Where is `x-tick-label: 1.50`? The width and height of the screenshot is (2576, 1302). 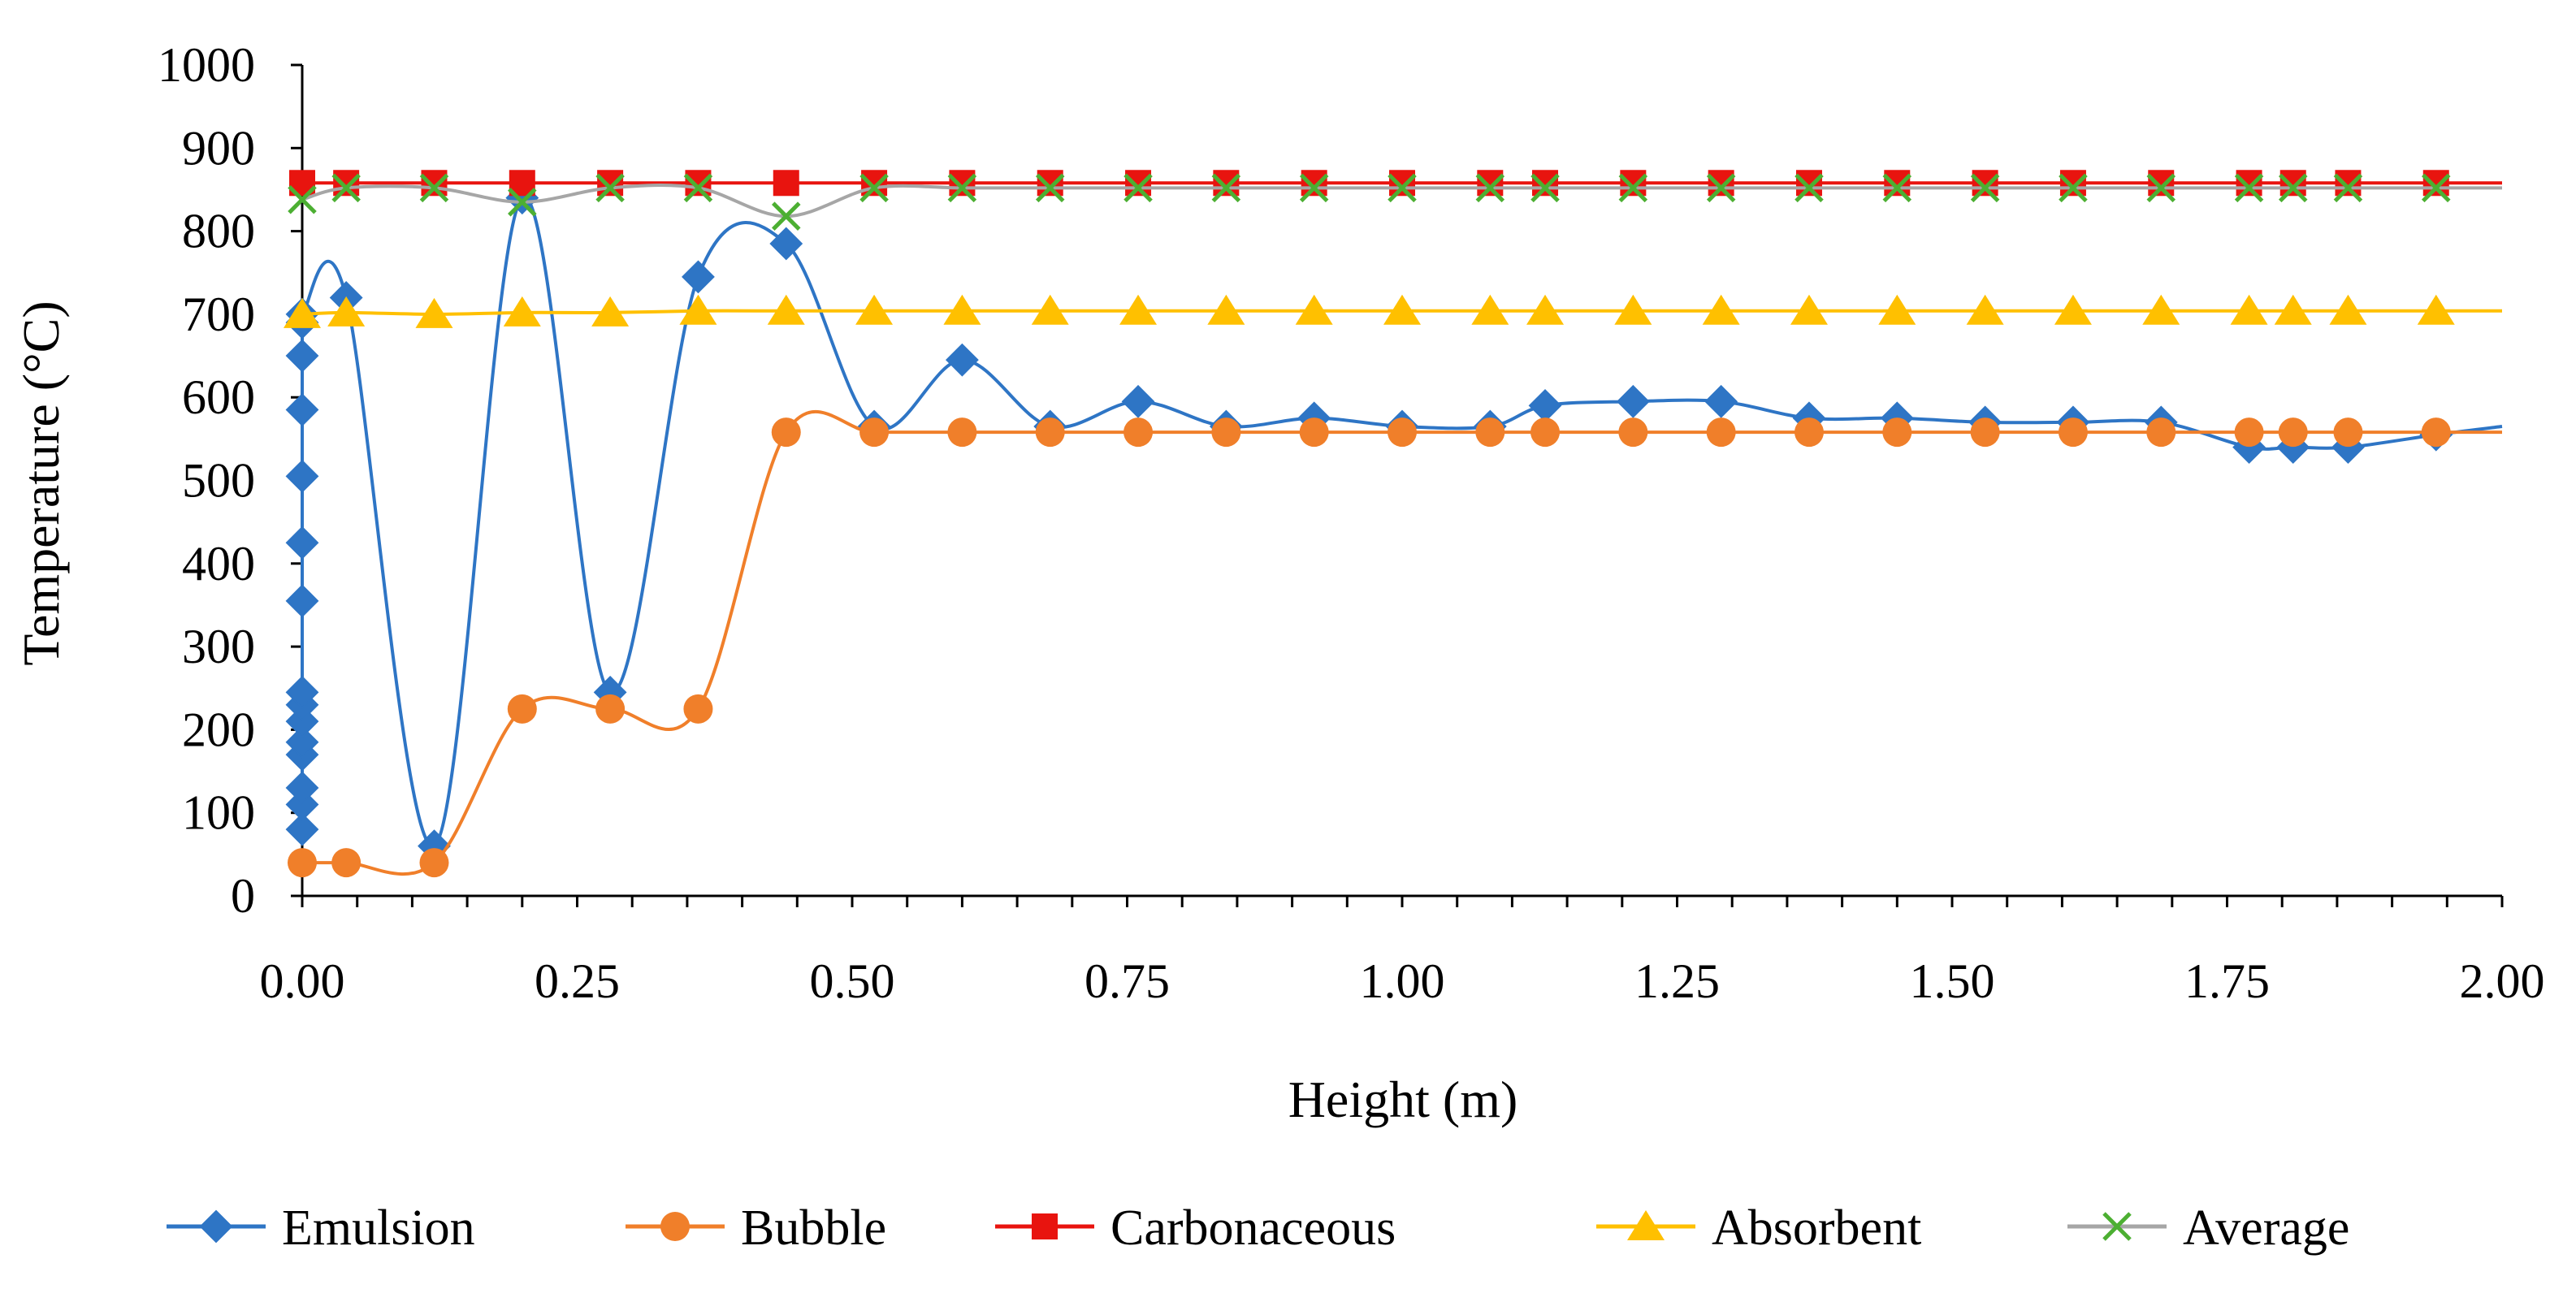
x-tick-label: 1.50 is located at coordinates (1952, 981).